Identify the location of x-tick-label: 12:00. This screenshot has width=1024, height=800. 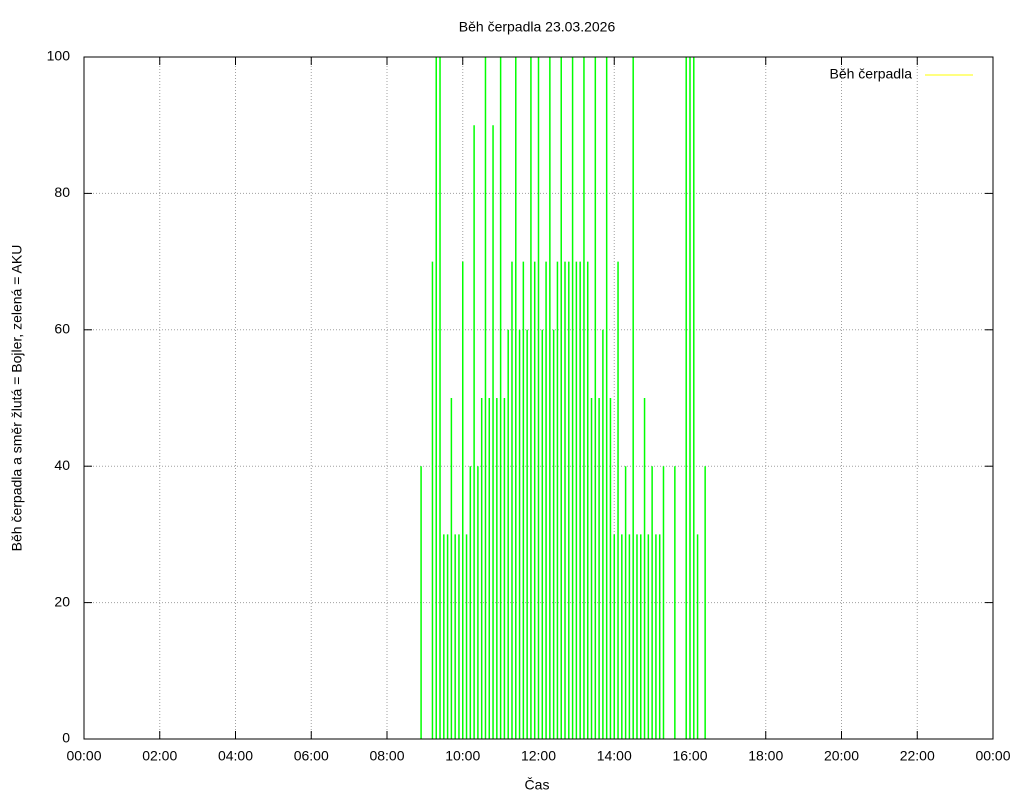
(538, 756).